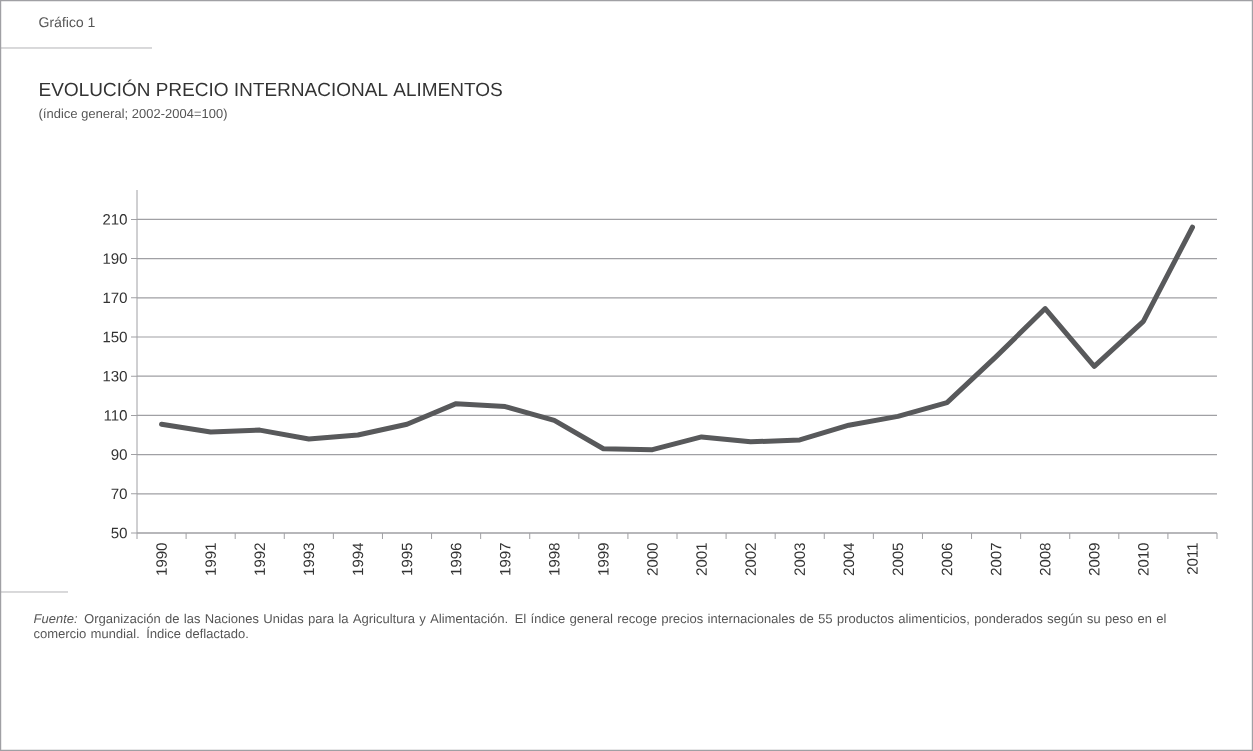  What do you see at coordinates (115, 219) in the screenshot?
I see `y-tick-label: 210` at bounding box center [115, 219].